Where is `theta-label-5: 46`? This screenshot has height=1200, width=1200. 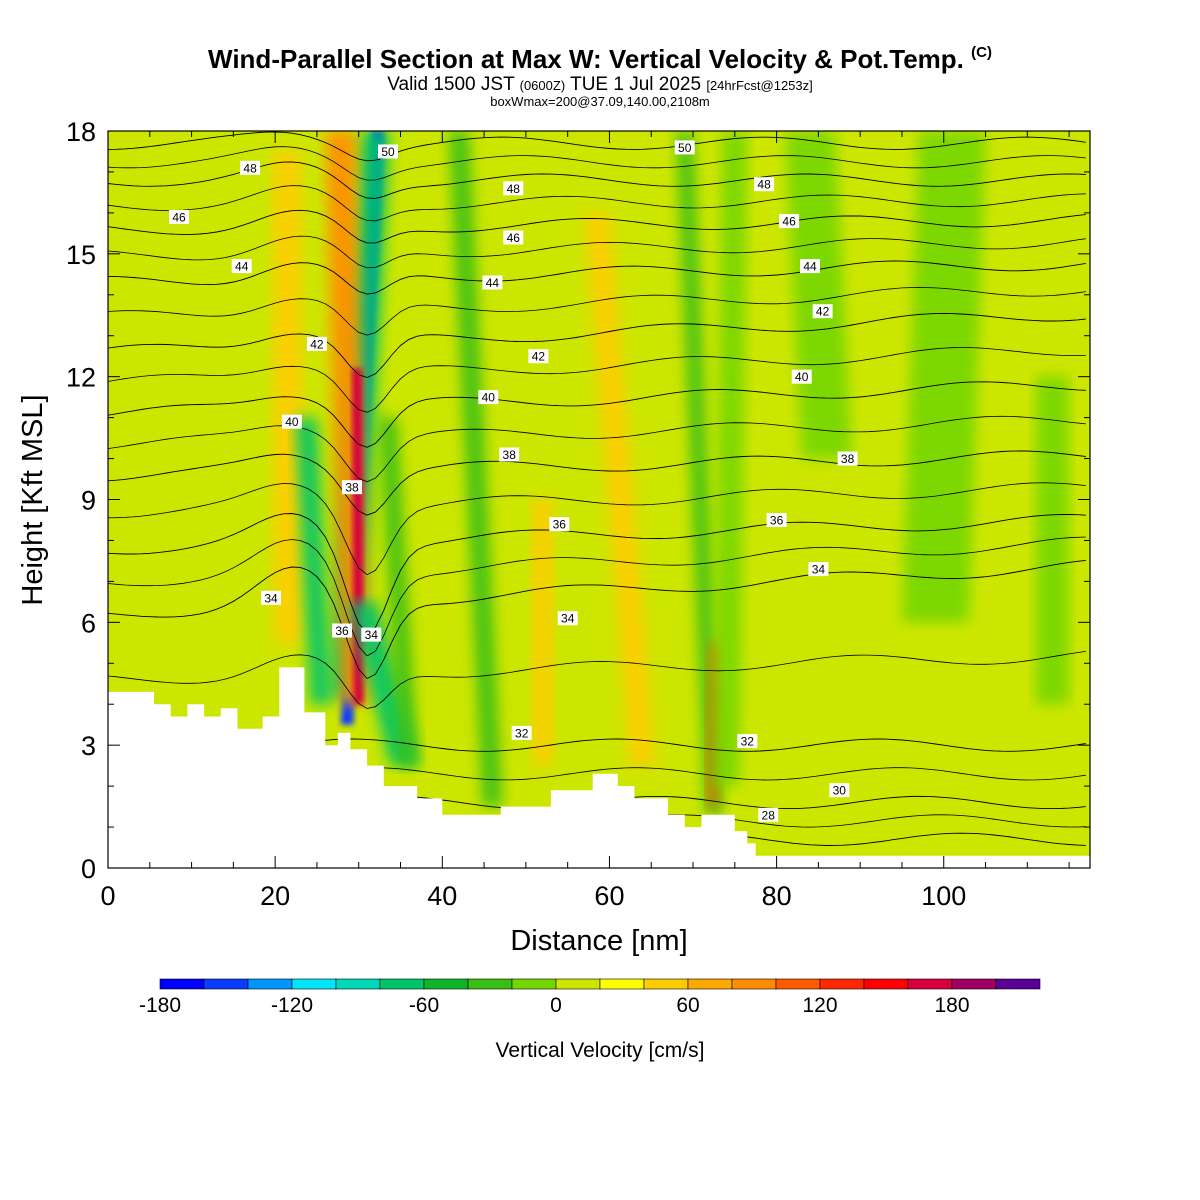 theta-label-5: 46 is located at coordinates (179, 217).